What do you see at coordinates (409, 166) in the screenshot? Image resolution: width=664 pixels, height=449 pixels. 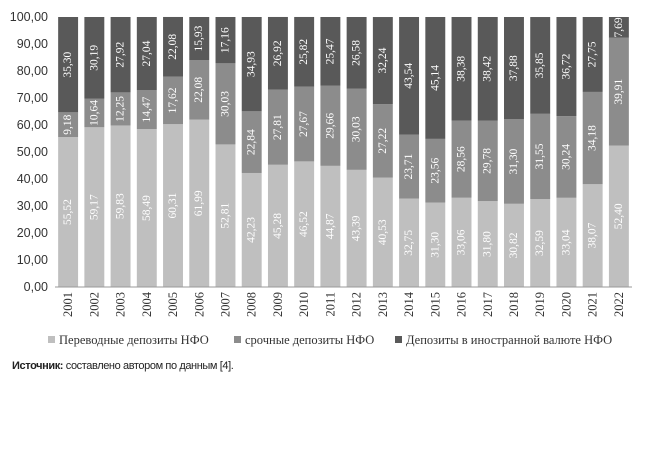 I see `value-label-s1: 23,71` at bounding box center [409, 166].